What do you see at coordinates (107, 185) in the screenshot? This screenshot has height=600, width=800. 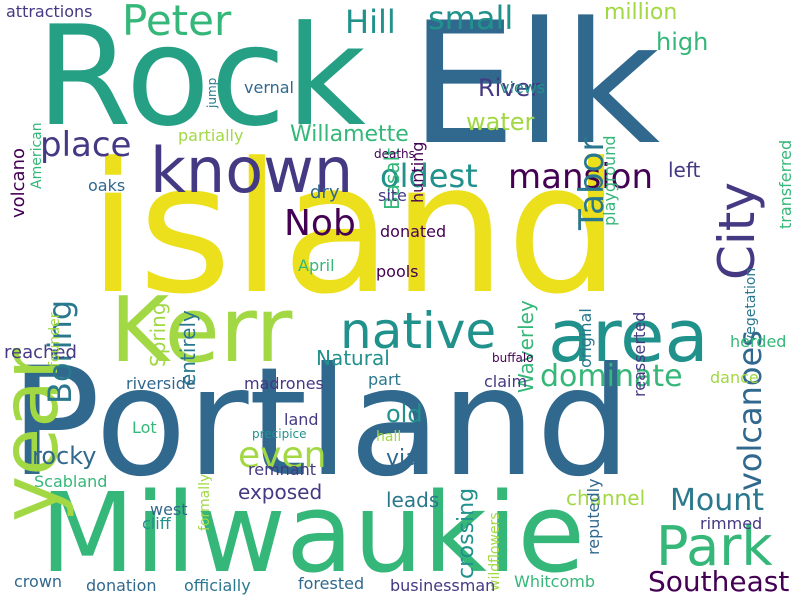 I see `word-oaks: oaks` at bounding box center [107, 185].